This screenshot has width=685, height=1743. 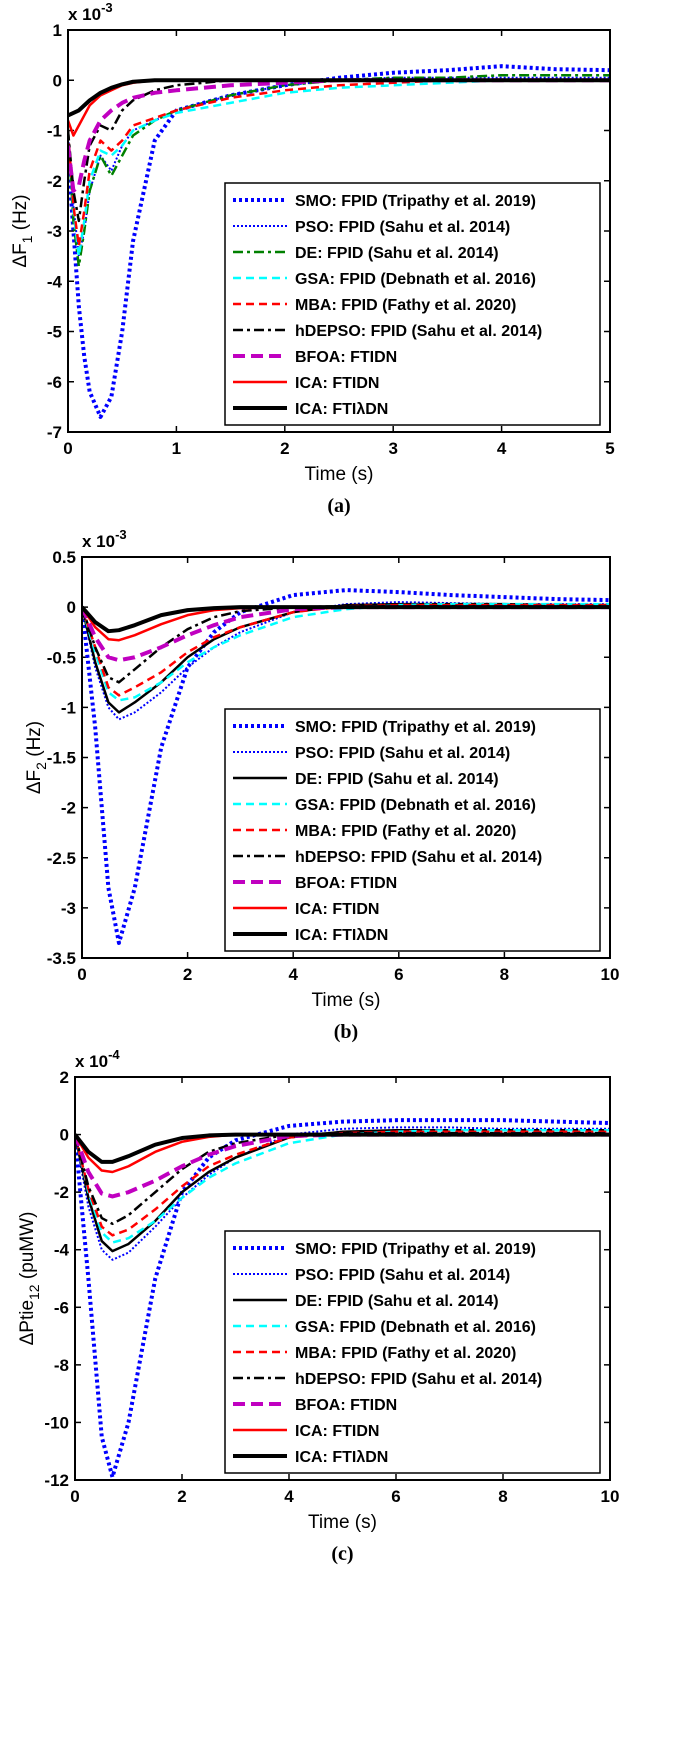 What do you see at coordinates (34, 1292) in the screenshot?
I see `y-label-sub: 12` at bounding box center [34, 1292].